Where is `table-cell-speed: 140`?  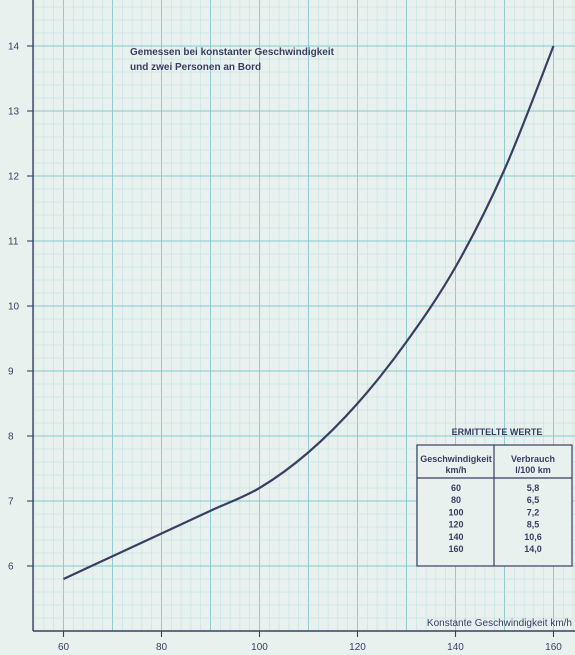 table-cell-speed: 140 is located at coordinates (455, 537).